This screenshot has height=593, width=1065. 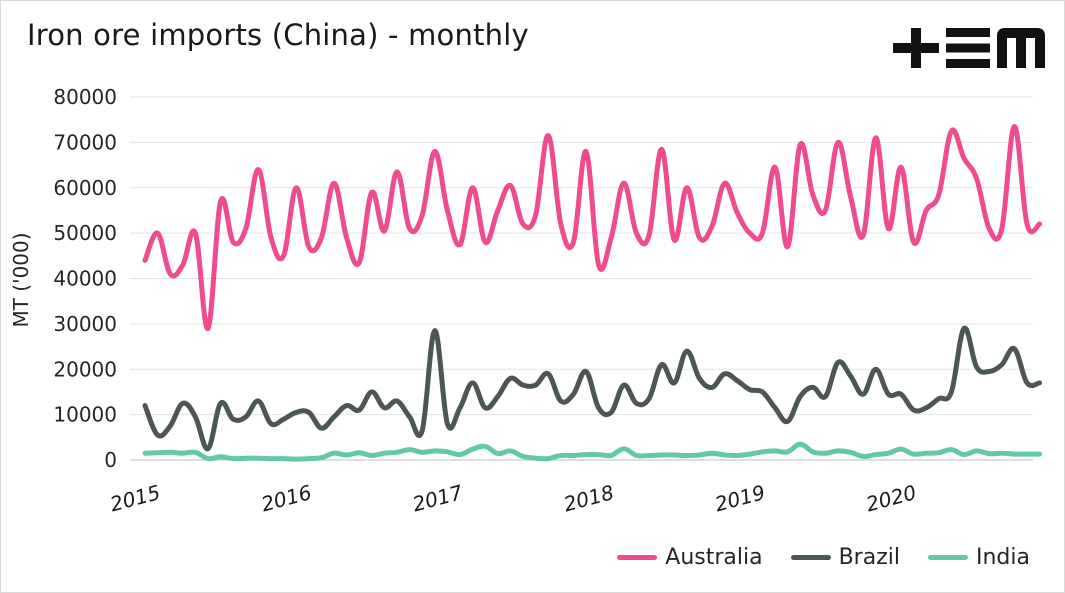 What do you see at coordinates (85, 415) in the screenshot?
I see `y-tick-label: 10000` at bounding box center [85, 415].